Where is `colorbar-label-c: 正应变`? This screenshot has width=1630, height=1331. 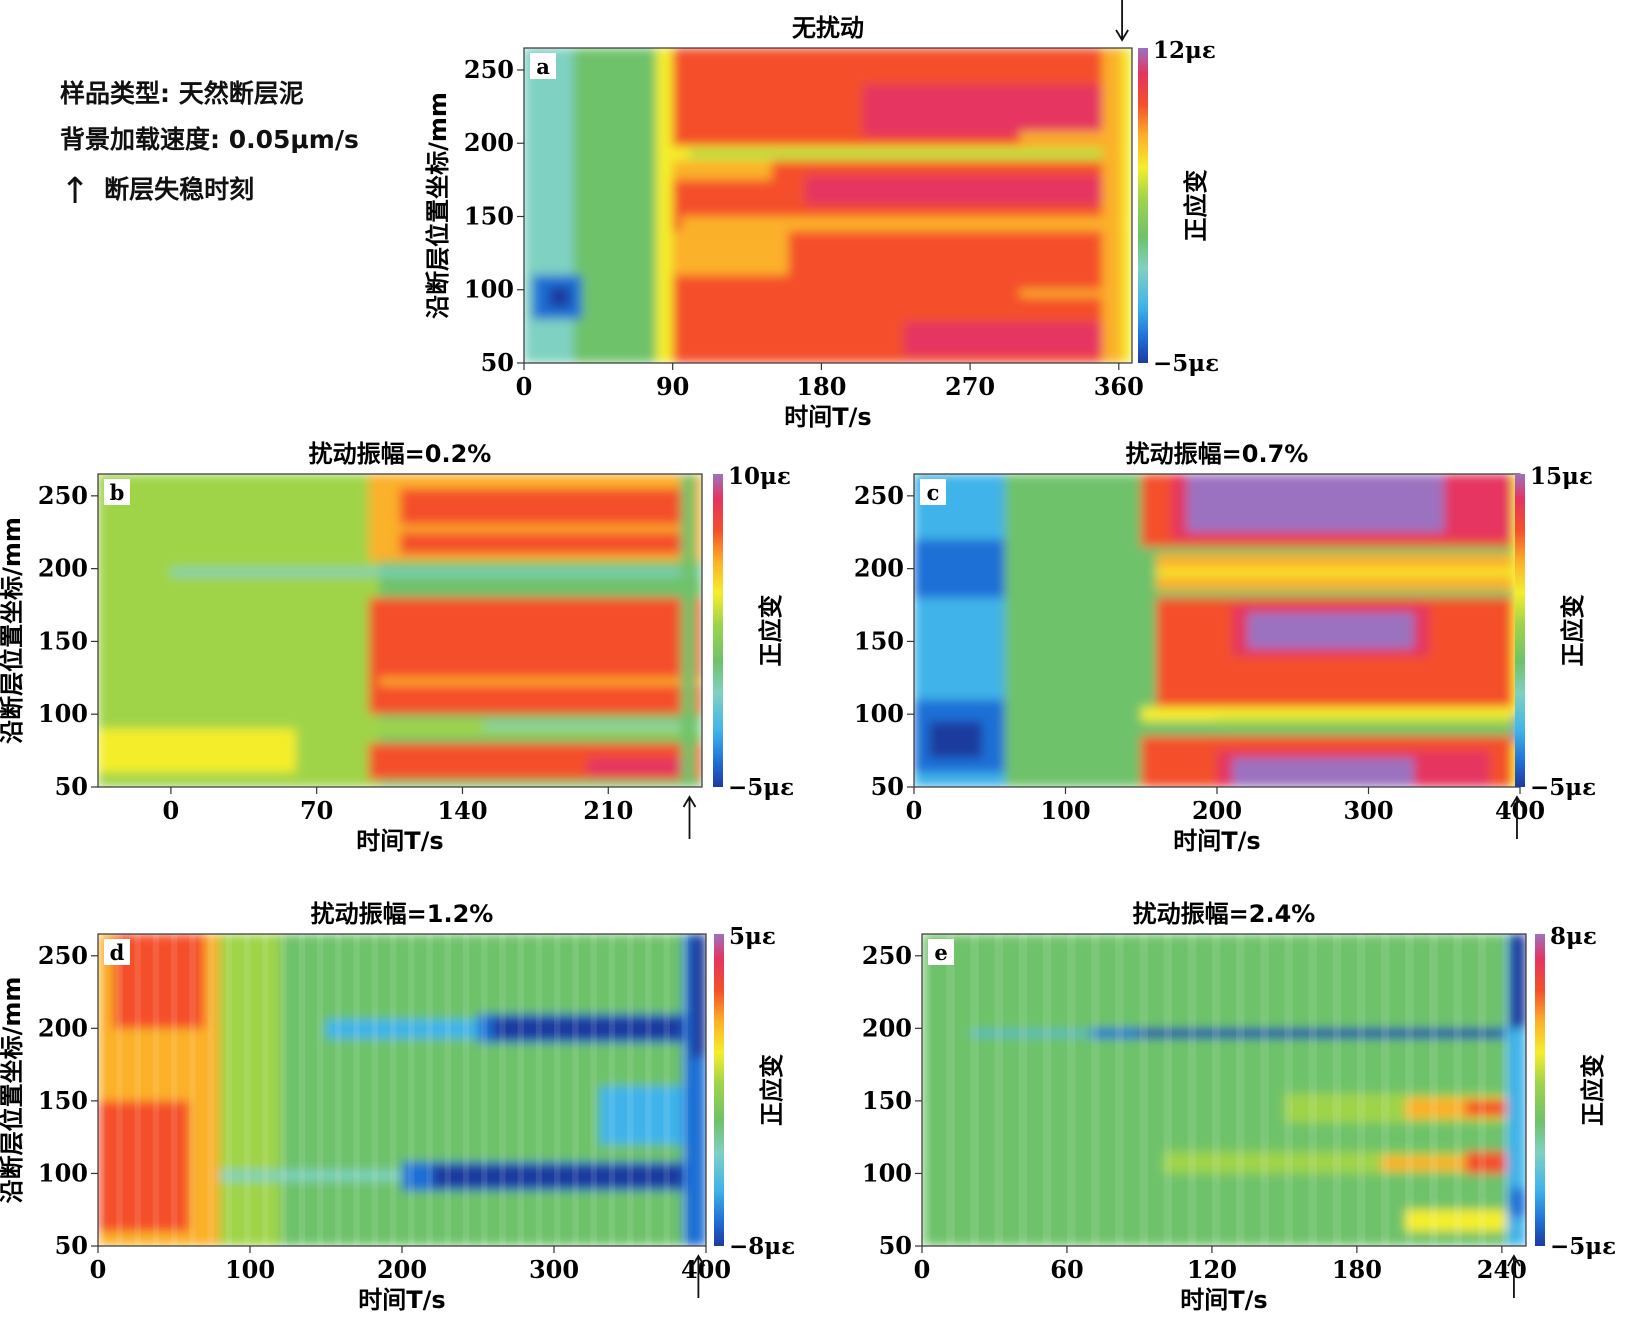 colorbar-label-c: 正应变 is located at coordinates (1573, 631).